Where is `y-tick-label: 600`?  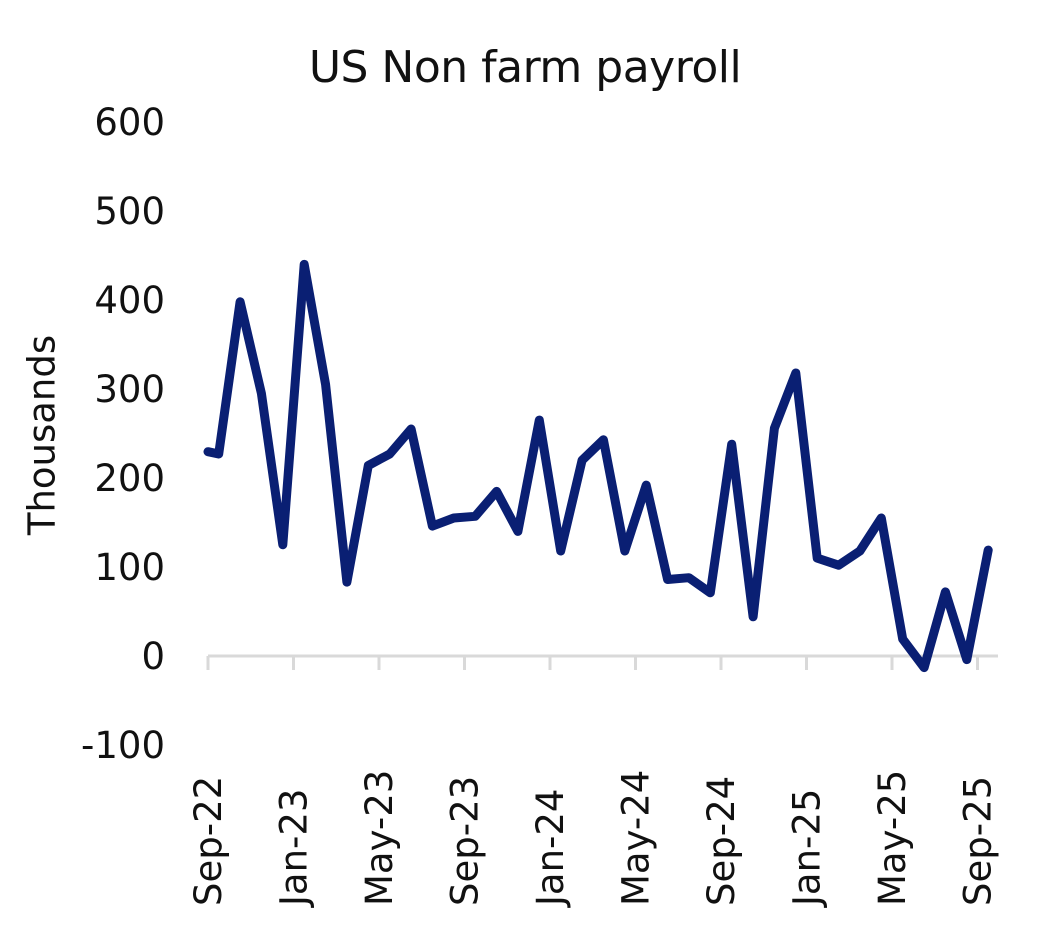 y-tick-label: 600 is located at coordinates (129, 122).